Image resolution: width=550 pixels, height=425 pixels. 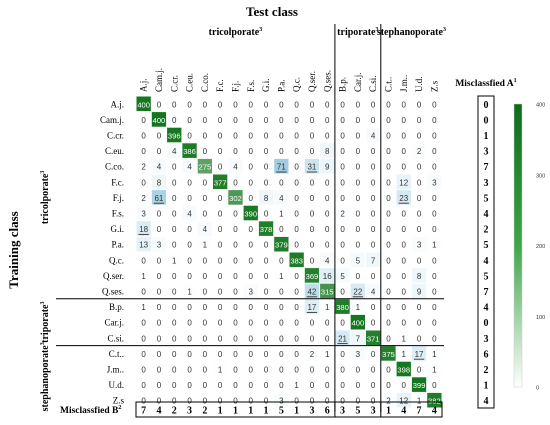 What do you see at coordinates (90, 410) in the screenshot?
I see `misclassified-b-label: Misclassfied B2` at bounding box center [90, 410].